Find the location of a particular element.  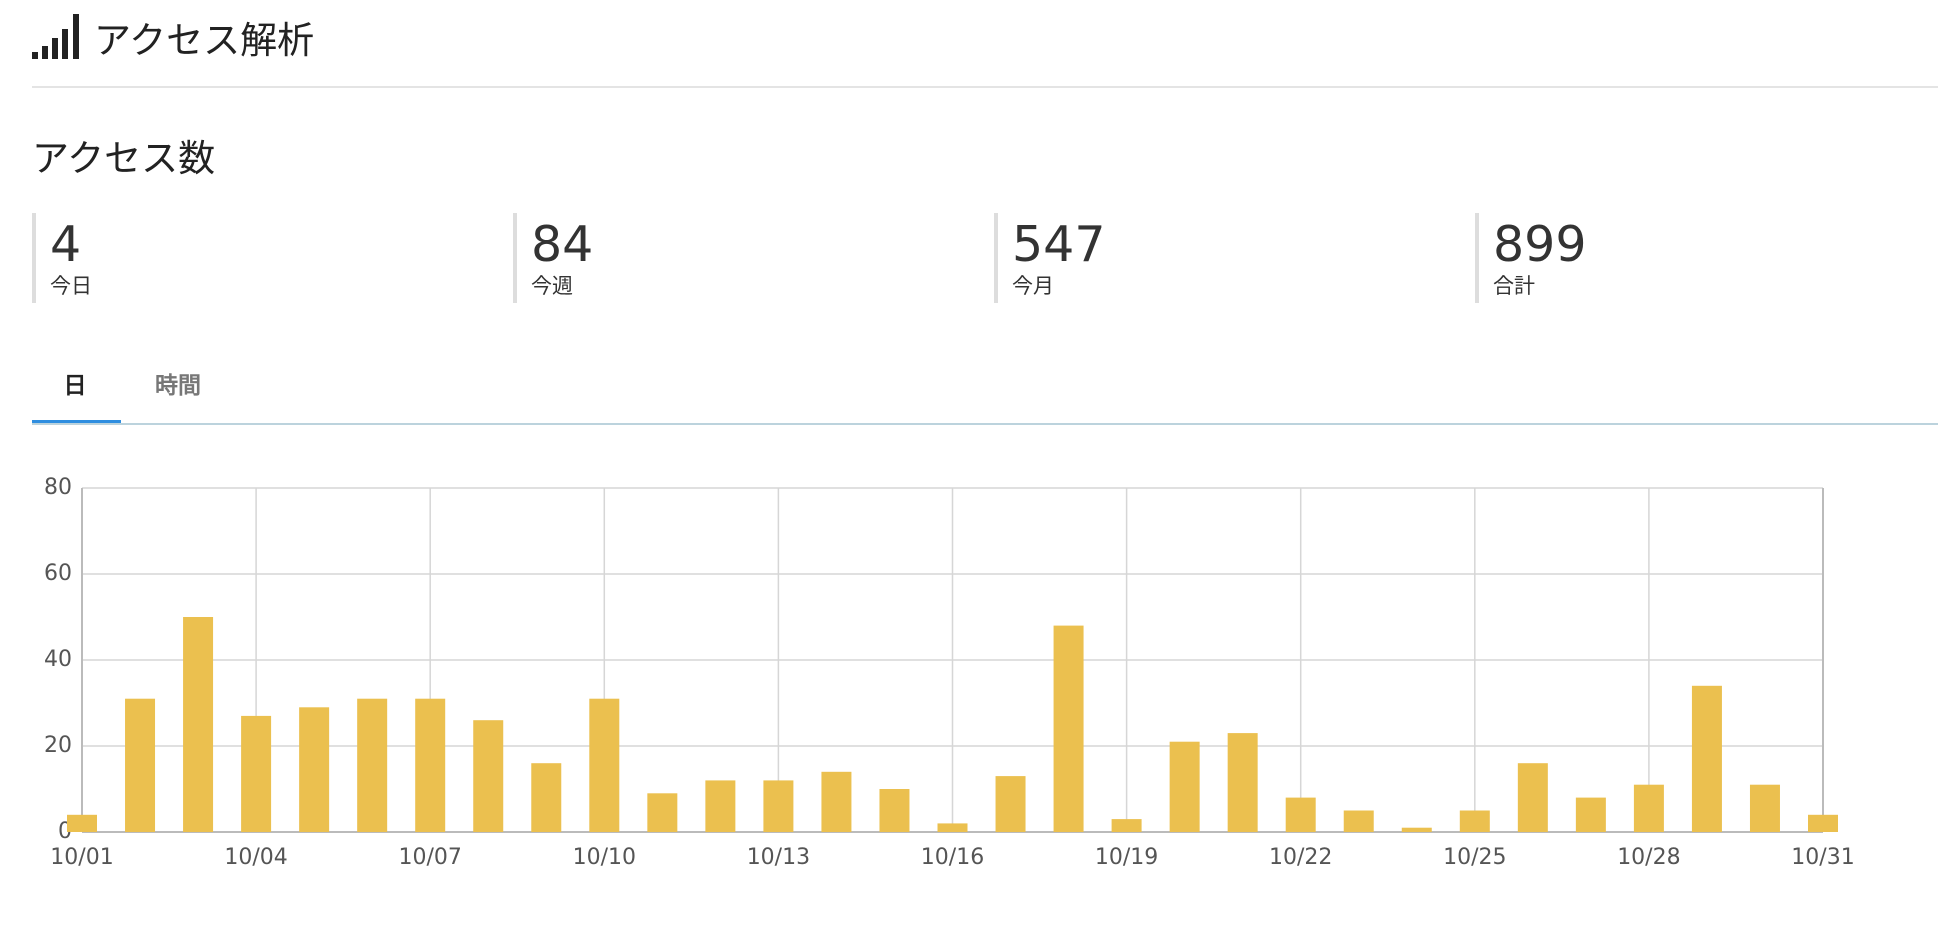

x-tick-label: 10/25 is located at coordinates (1474, 857).